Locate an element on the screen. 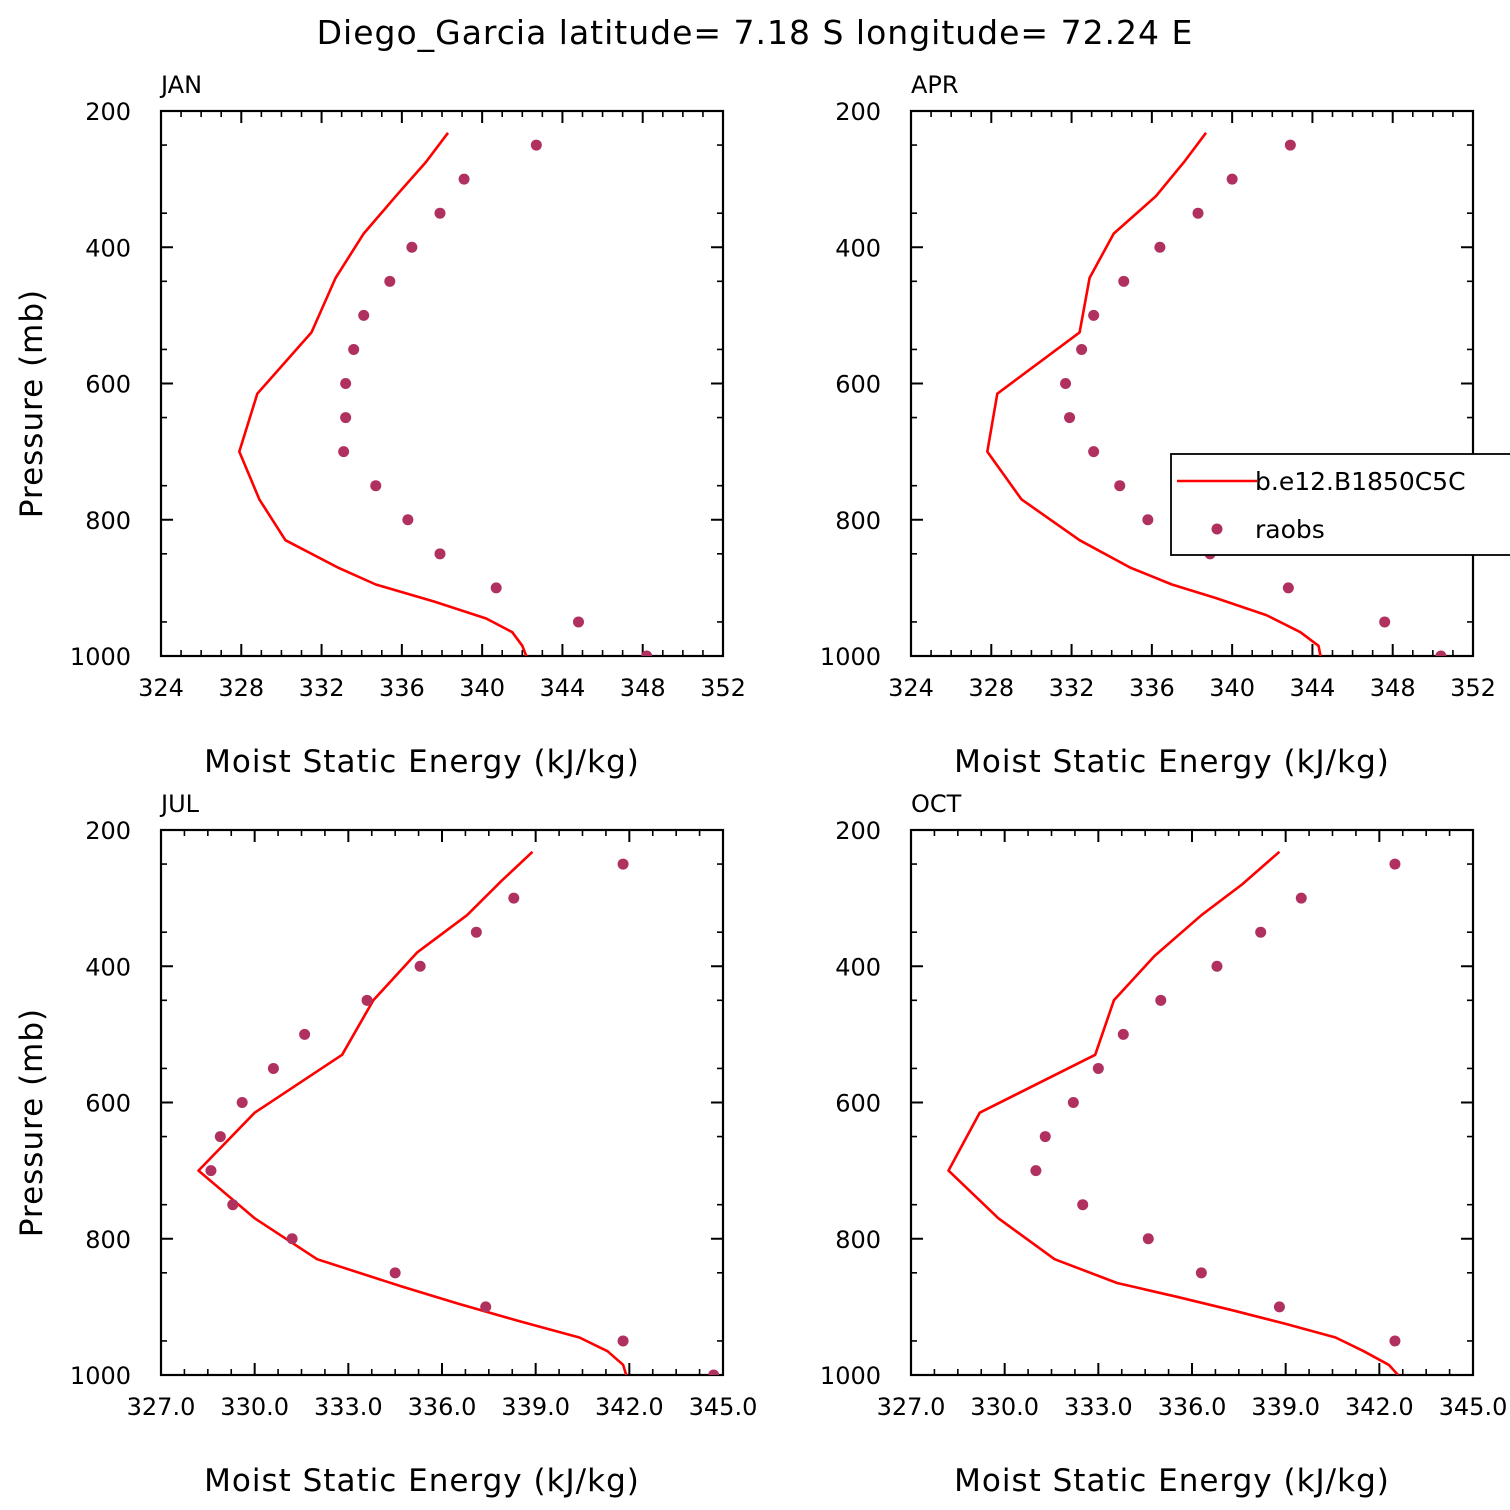 This screenshot has width=1510, height=1510. panel-title: OCT is located at coordinates (936, 804).